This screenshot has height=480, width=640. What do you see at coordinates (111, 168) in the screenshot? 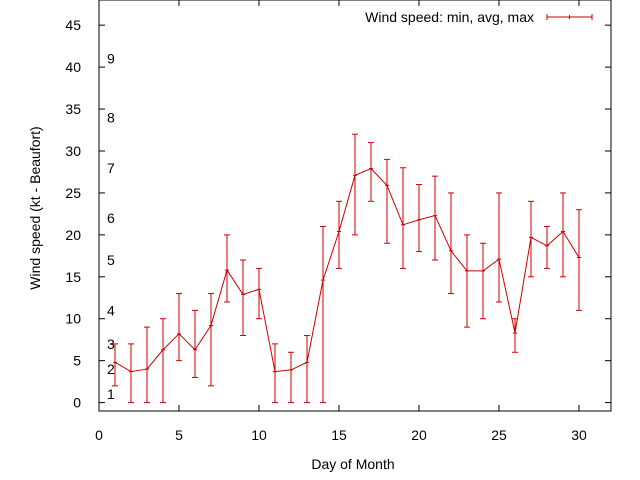
I see `beaufort-label: 7` at bounding box center [111, 168].